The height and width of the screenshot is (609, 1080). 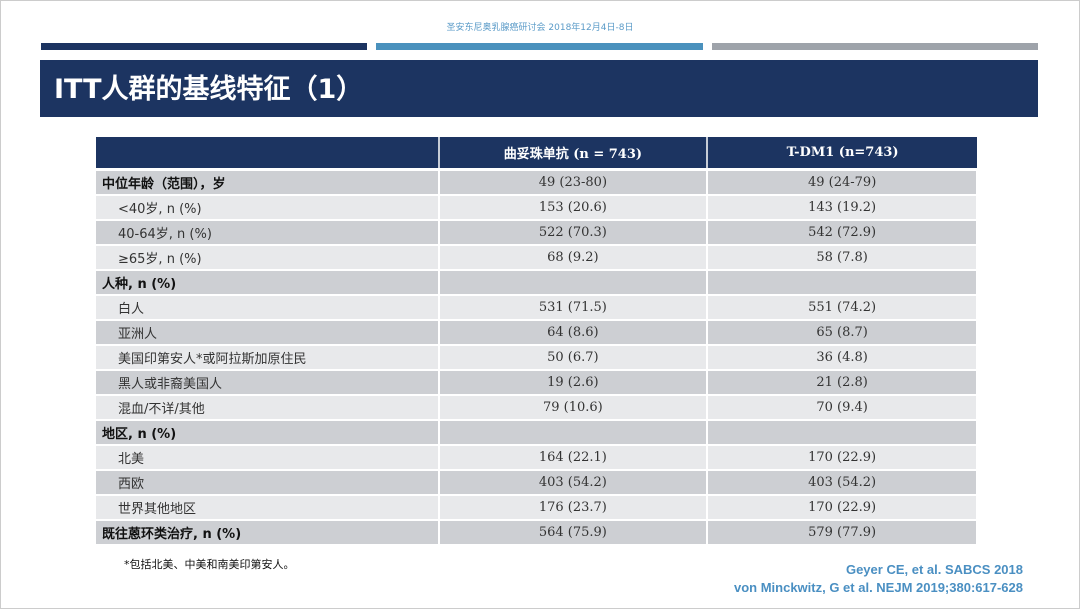 I want to click on trastuzumab-value: 522 (70.3), so click(x=573, y=233).